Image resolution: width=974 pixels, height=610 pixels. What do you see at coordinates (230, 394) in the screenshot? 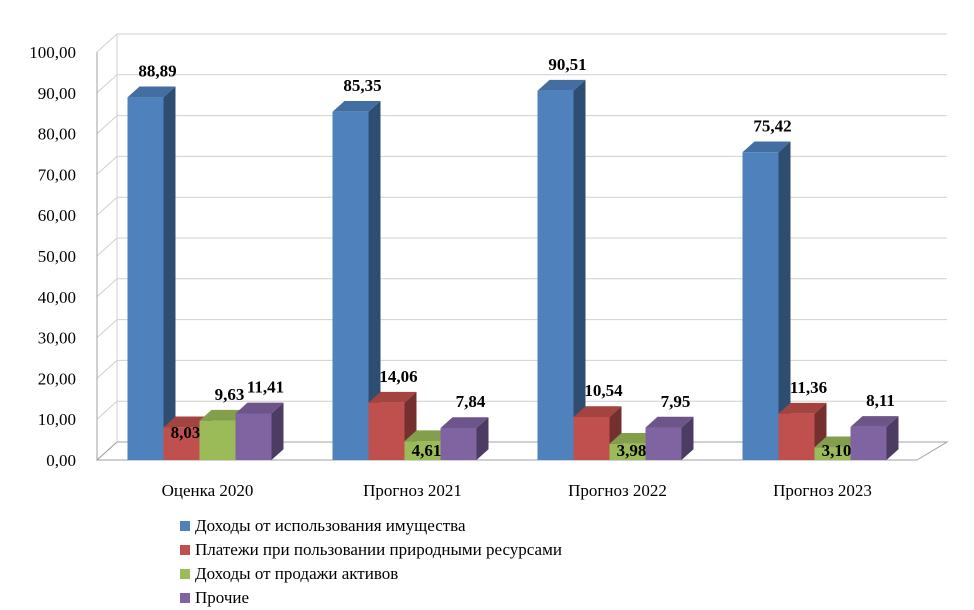
I see `data-label: 9,63` at bounding box center [230, 394].